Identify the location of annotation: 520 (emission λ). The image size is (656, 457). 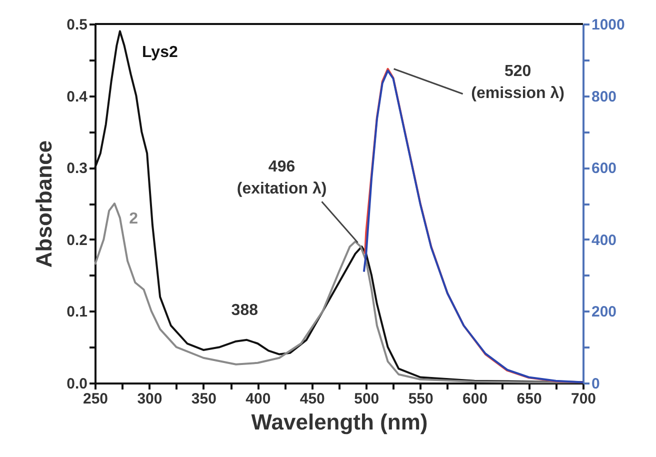
(517, 82).